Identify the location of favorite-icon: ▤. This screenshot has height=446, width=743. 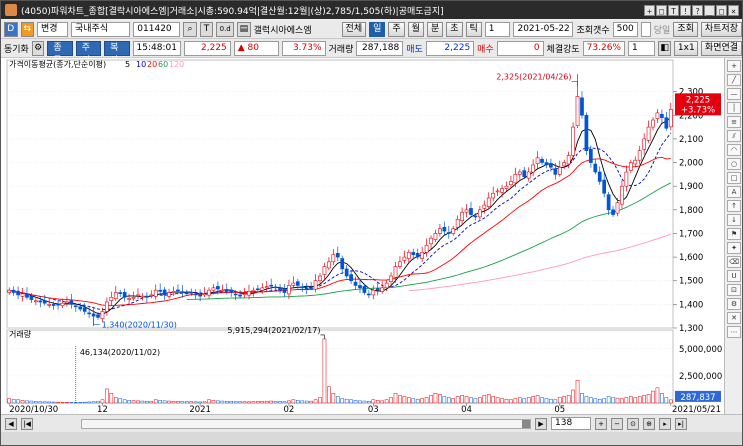
(244, 29).